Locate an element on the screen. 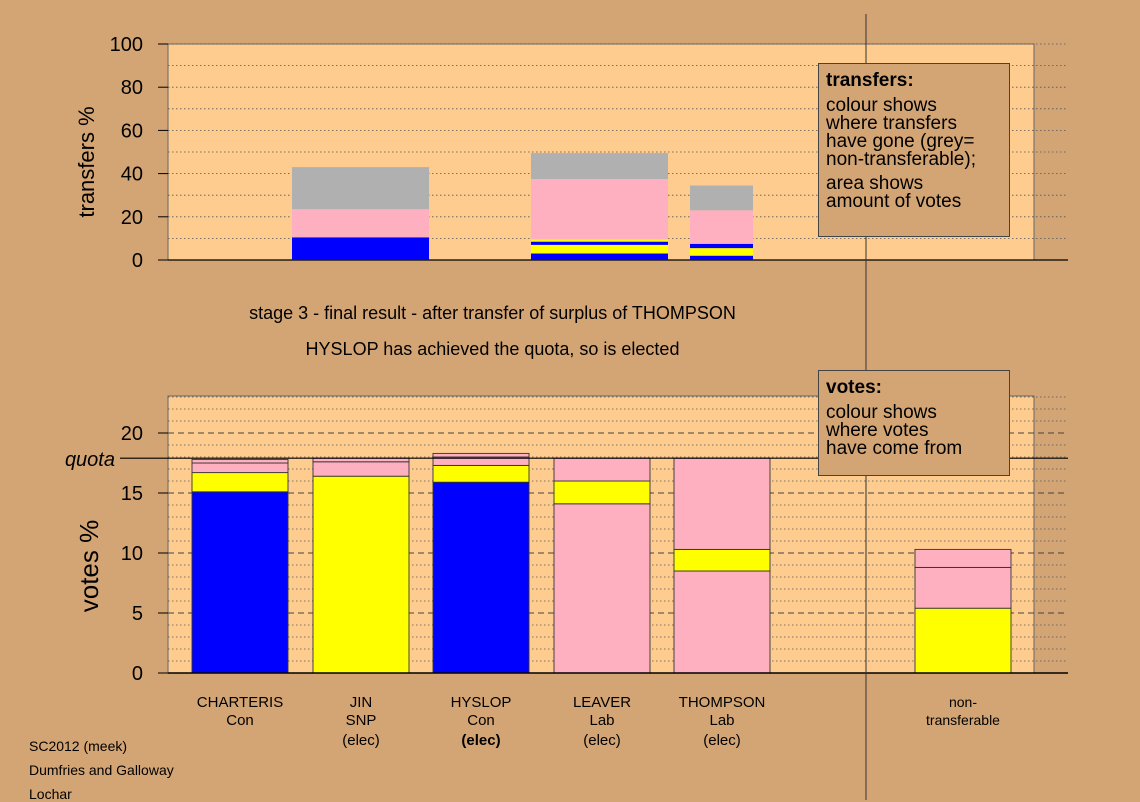 Image resolution: width=1140 pixels, height=802 pixels. votes-y-tick-label: 15 is located at coordinates (132, 494).